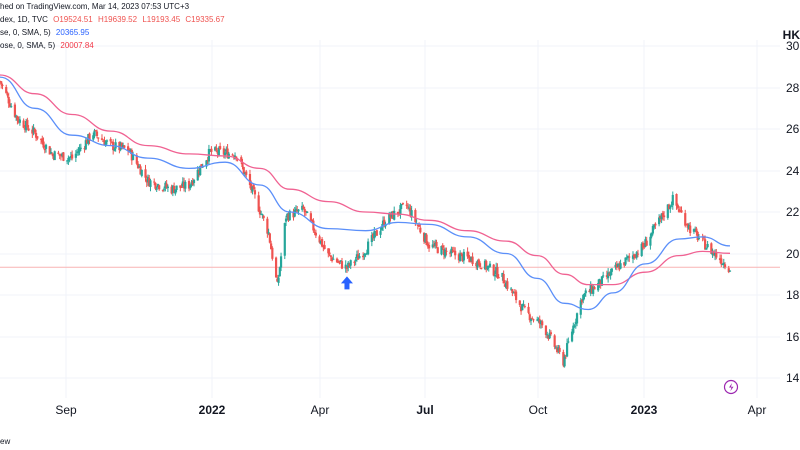  Describe the element at coordinates (28, 45) in the screenshot. I see `ma-slow-label: ose, 0, SMA, 5)` at that location.